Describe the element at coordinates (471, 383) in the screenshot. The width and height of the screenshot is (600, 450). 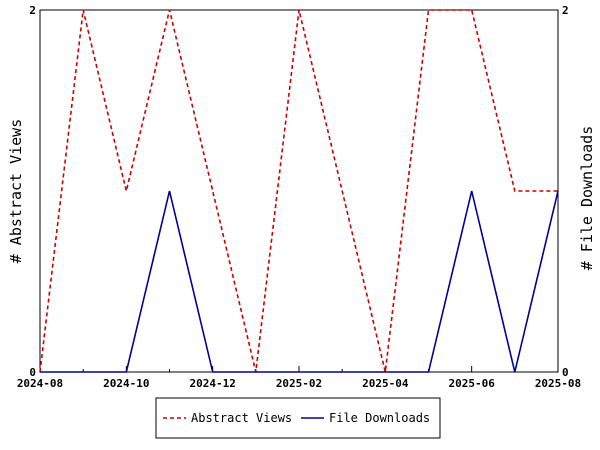
I see `x-tick-label: 2025-06` at that location.